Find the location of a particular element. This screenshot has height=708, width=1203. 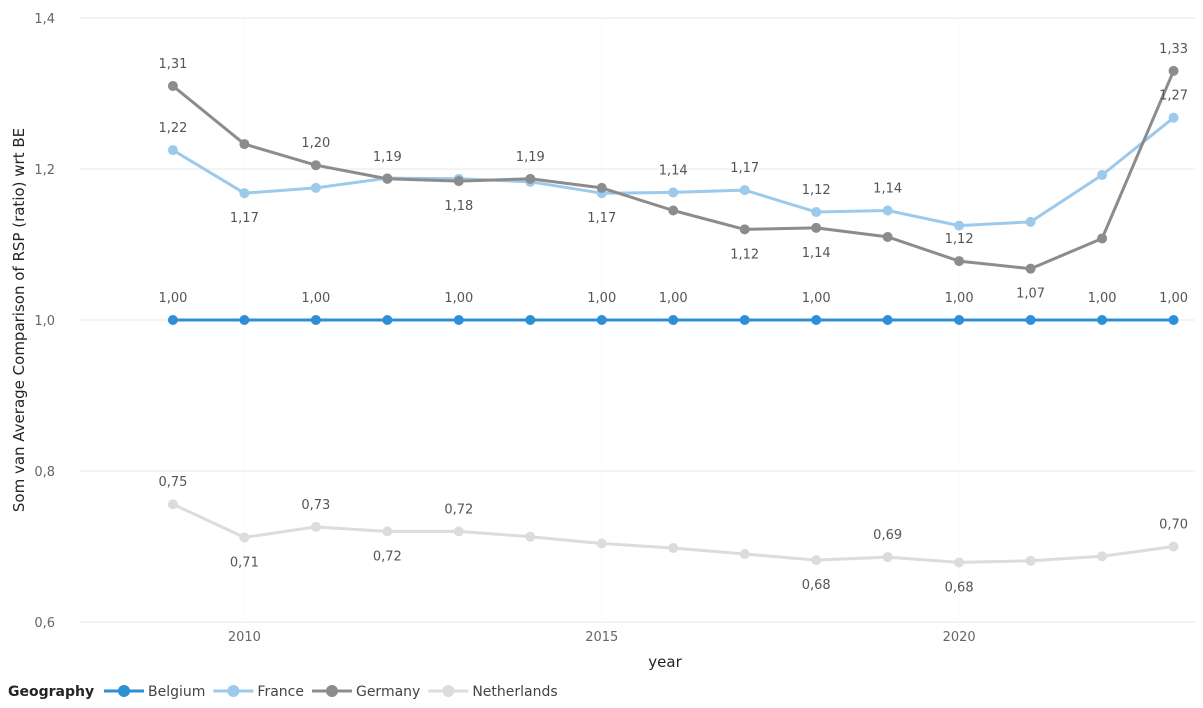

data-label-france: 1,22 is located at coordinates (172, 128).